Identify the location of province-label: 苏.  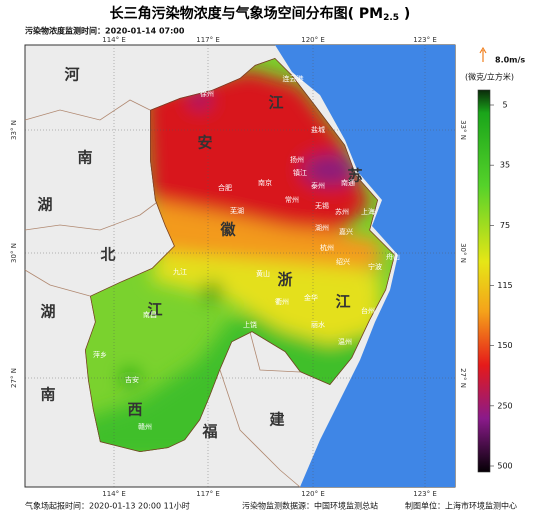
(354, 176).